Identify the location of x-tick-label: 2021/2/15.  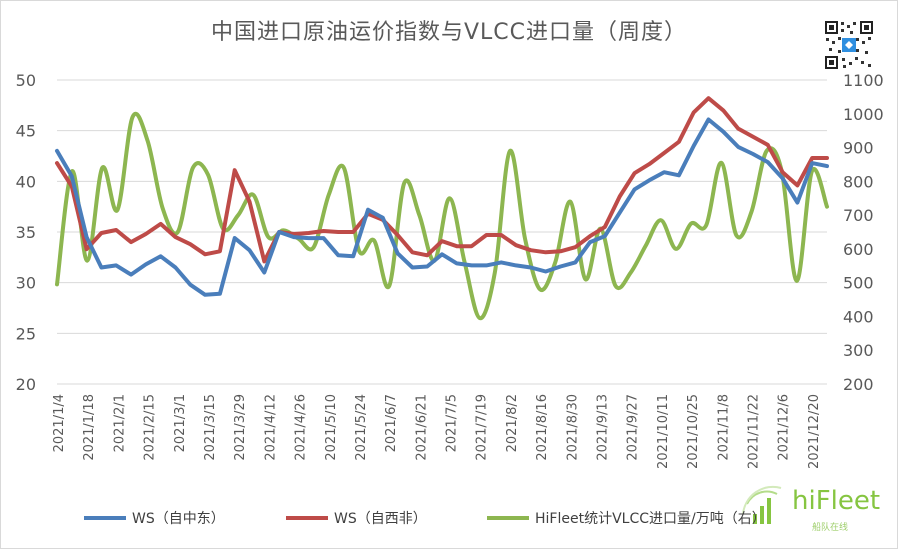
(150, 427).